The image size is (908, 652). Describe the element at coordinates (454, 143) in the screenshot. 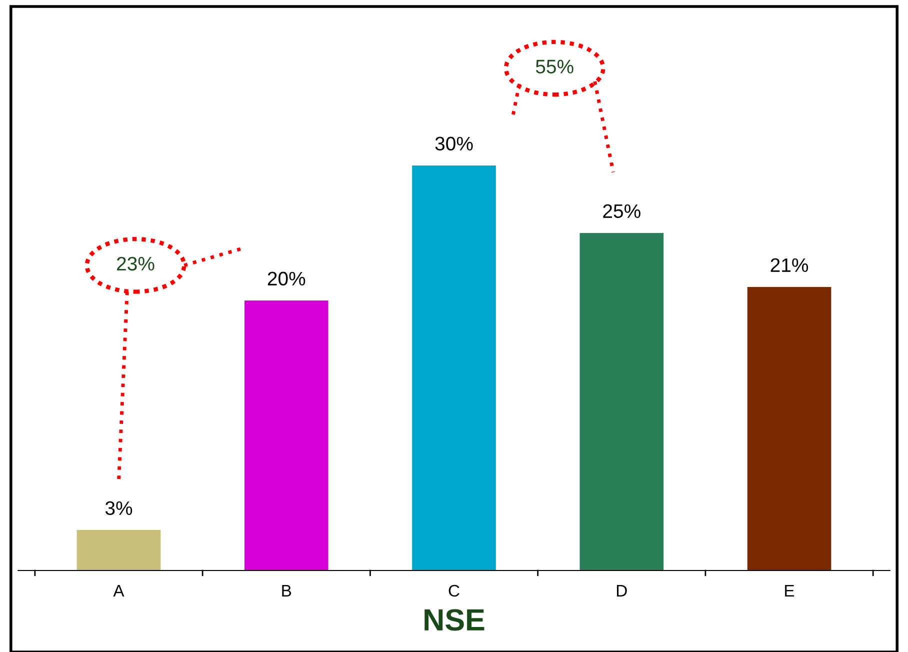

I see `data-label: 30%` at that location.